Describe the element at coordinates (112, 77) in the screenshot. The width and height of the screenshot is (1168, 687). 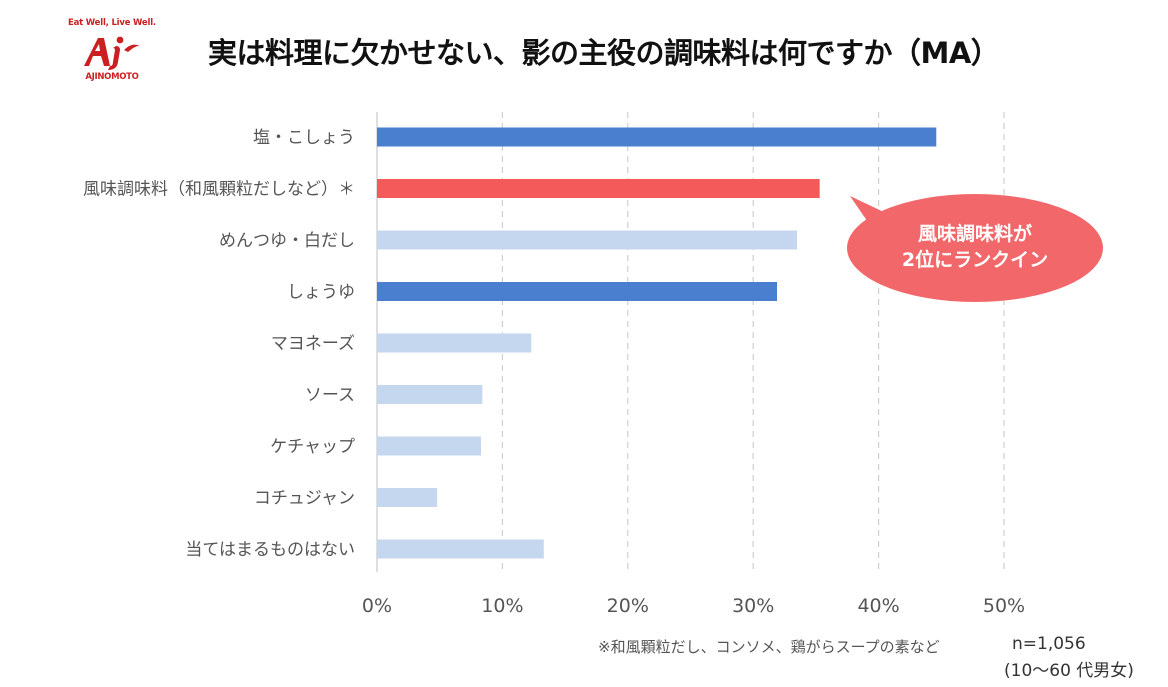
I see `logo-brand: AJINOMOTO` at that location.